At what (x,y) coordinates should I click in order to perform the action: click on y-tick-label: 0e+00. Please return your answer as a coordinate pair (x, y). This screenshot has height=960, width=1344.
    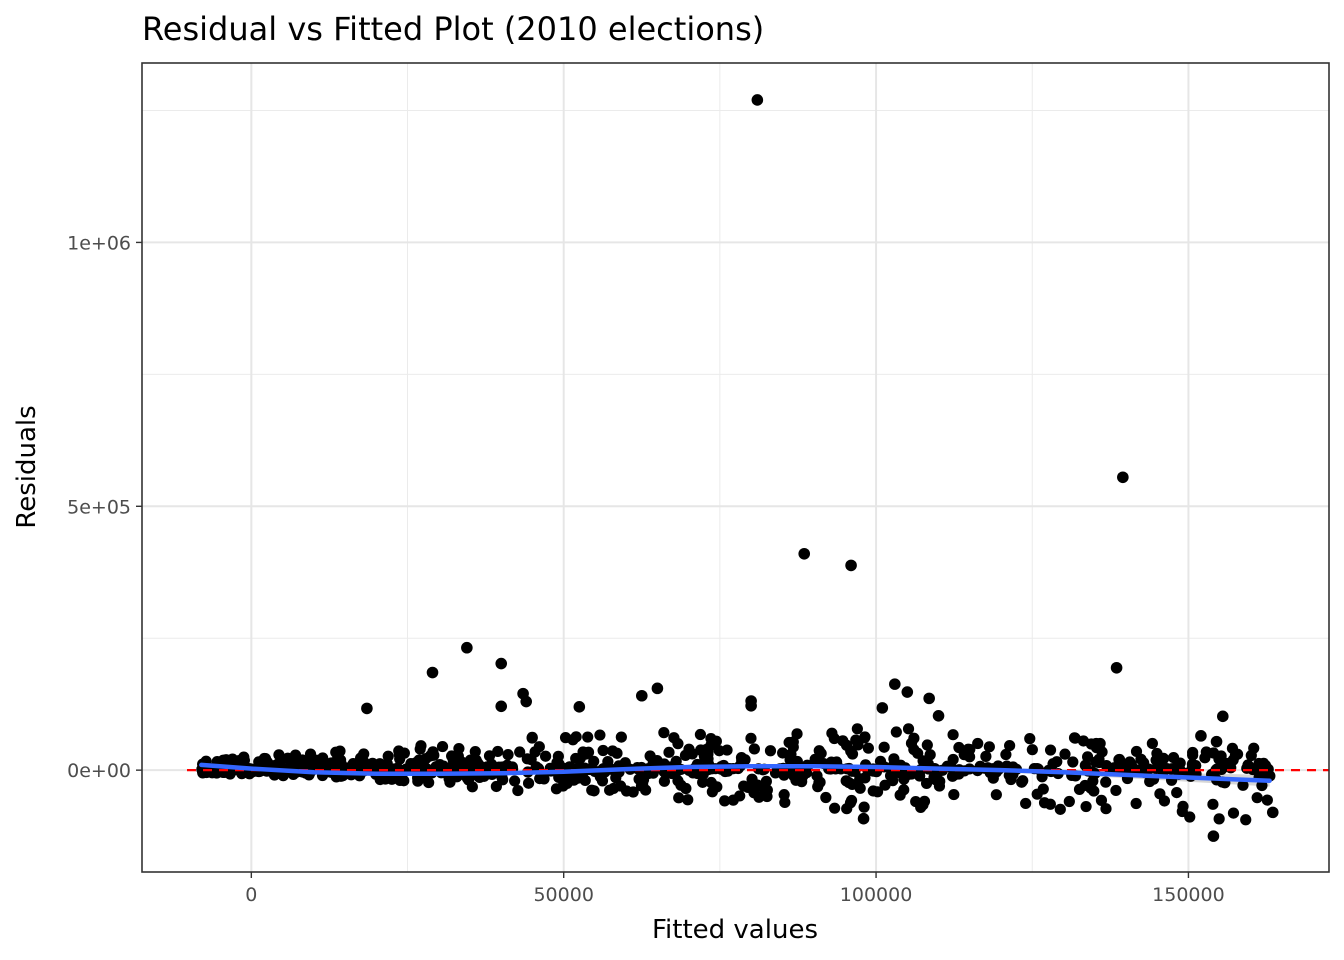
    Looking at the image, I should click on (99, 771).